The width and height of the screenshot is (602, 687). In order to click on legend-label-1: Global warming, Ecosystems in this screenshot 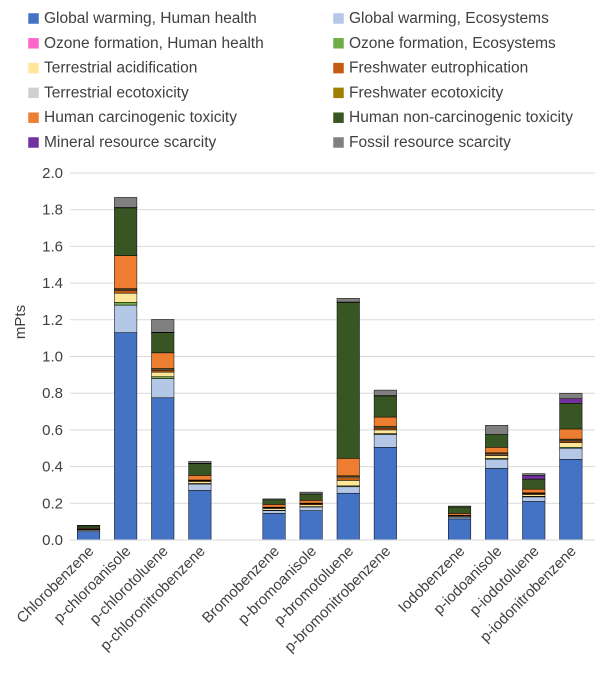, I will do `click(449, 18)`.